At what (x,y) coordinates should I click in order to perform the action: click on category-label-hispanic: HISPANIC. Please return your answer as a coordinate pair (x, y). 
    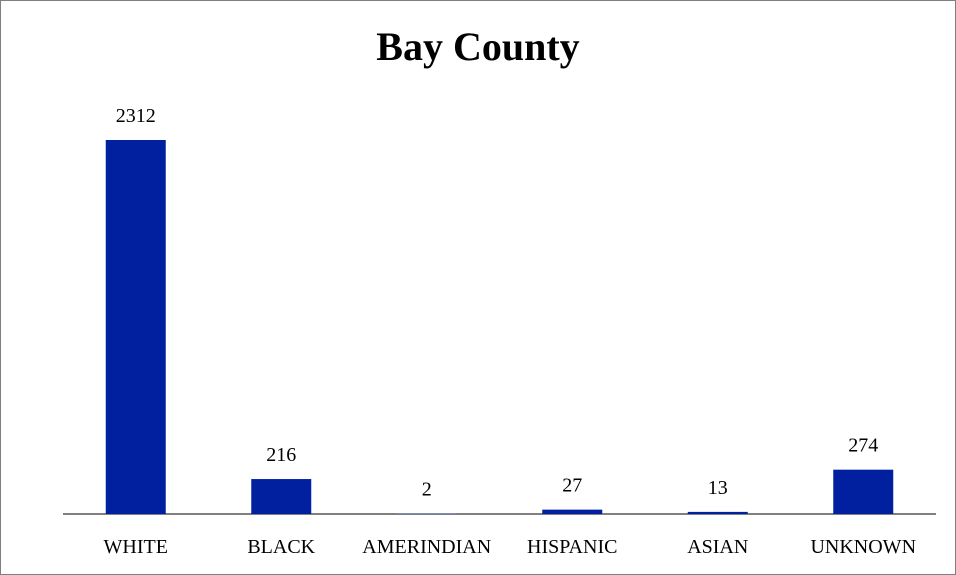
    Looking at the image, I should click on (572, 547).